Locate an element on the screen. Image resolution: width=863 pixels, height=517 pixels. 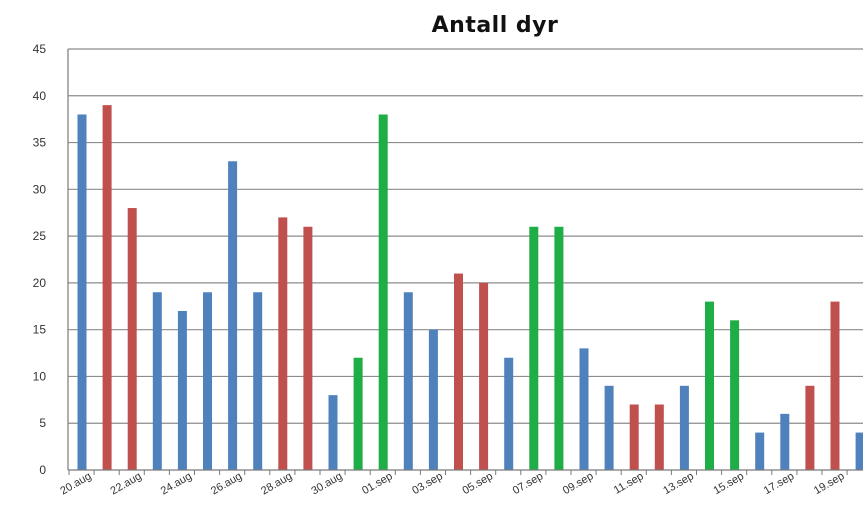
y-tick-label: 30 is located at coordinates (40, 189).